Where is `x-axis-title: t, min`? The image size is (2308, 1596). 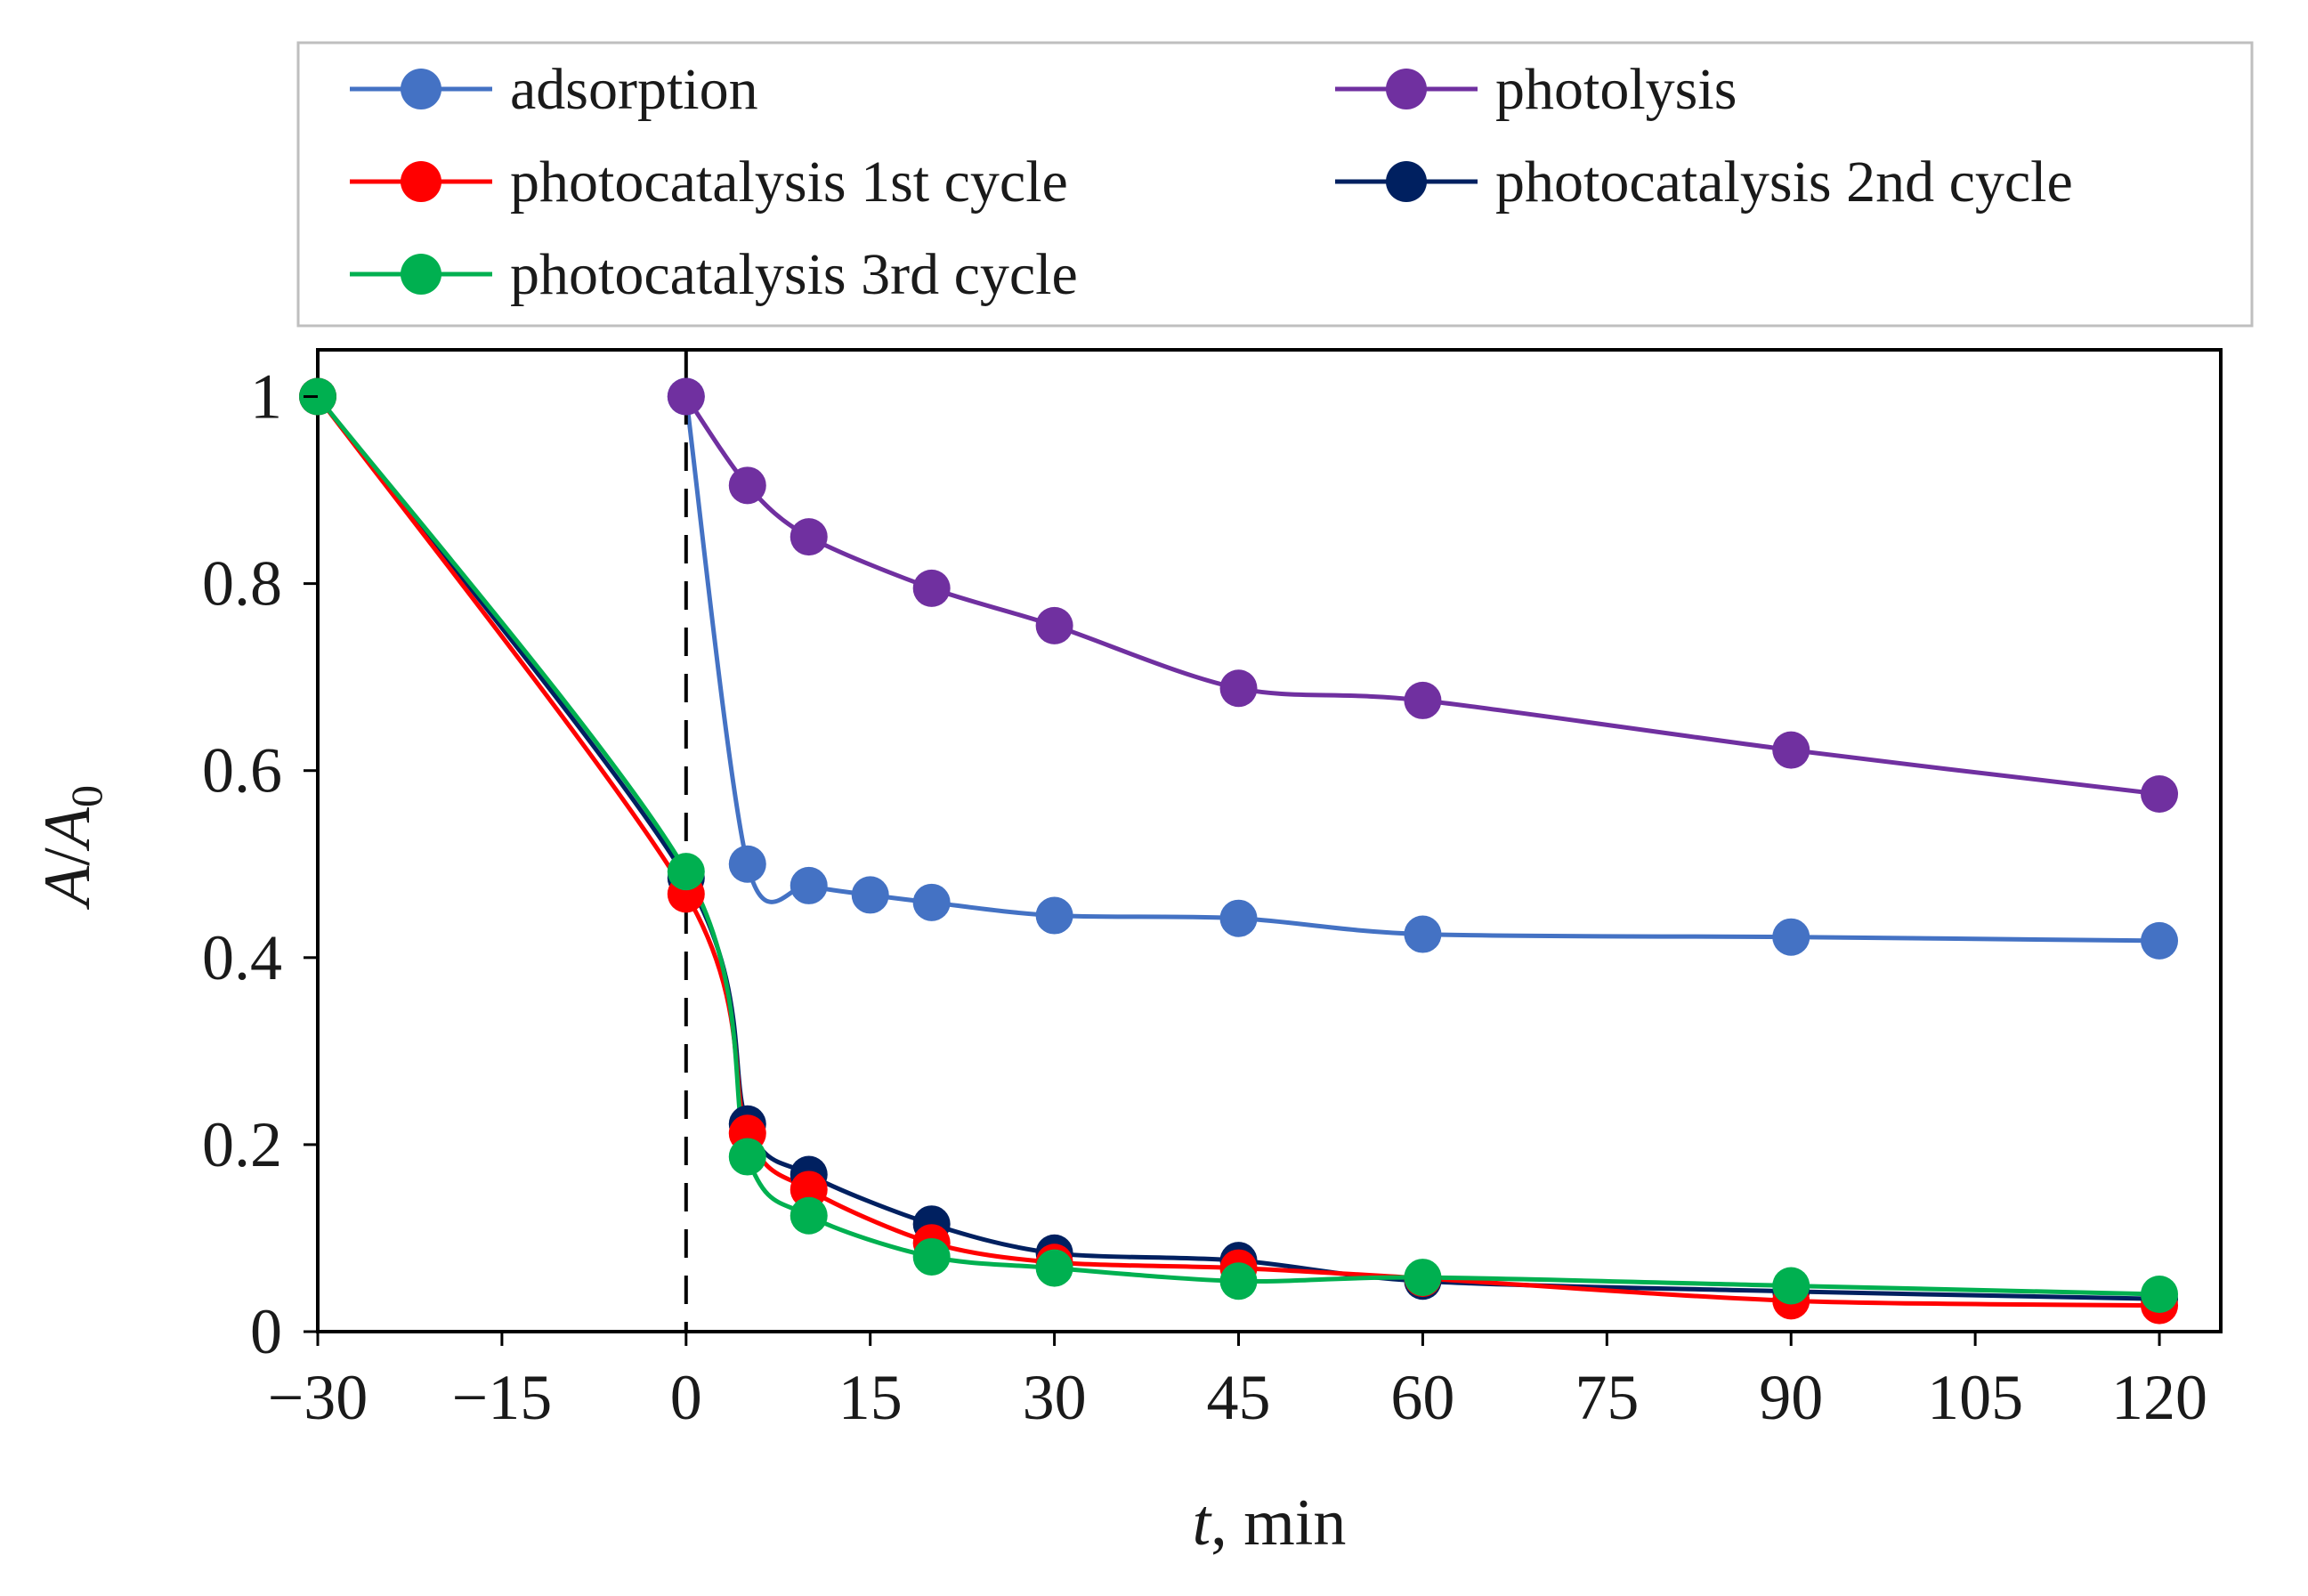 x-axis-title: t, min is located at coordinates (1270, 1523).